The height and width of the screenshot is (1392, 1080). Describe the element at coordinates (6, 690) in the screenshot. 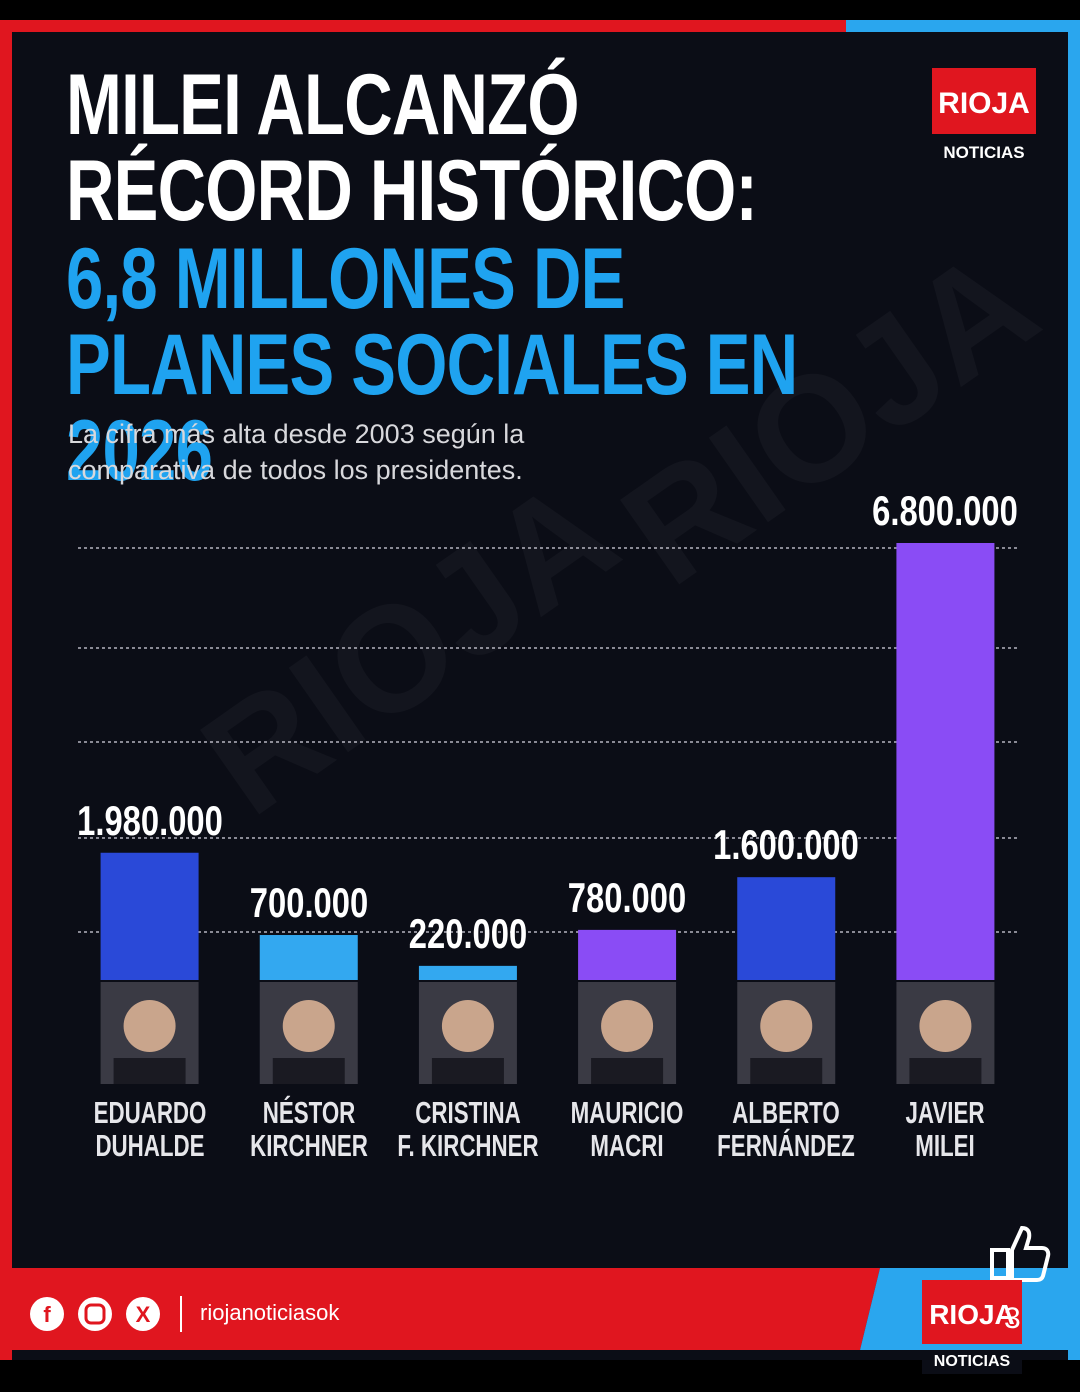

I see `left-red-band` at that location.